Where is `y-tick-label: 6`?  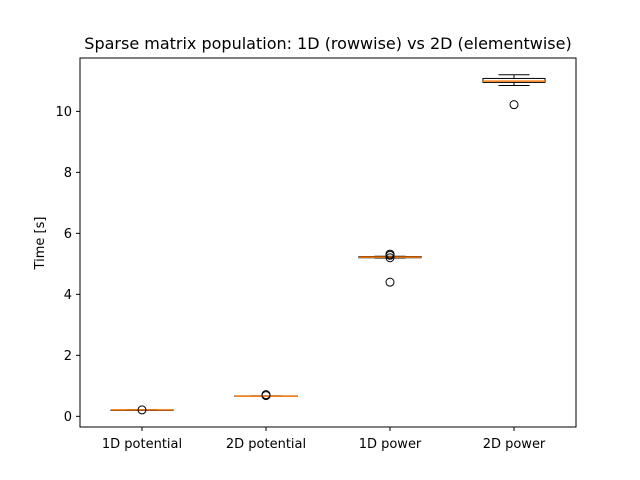
y-tick-label: 6 is located at coordinates (68, 234).